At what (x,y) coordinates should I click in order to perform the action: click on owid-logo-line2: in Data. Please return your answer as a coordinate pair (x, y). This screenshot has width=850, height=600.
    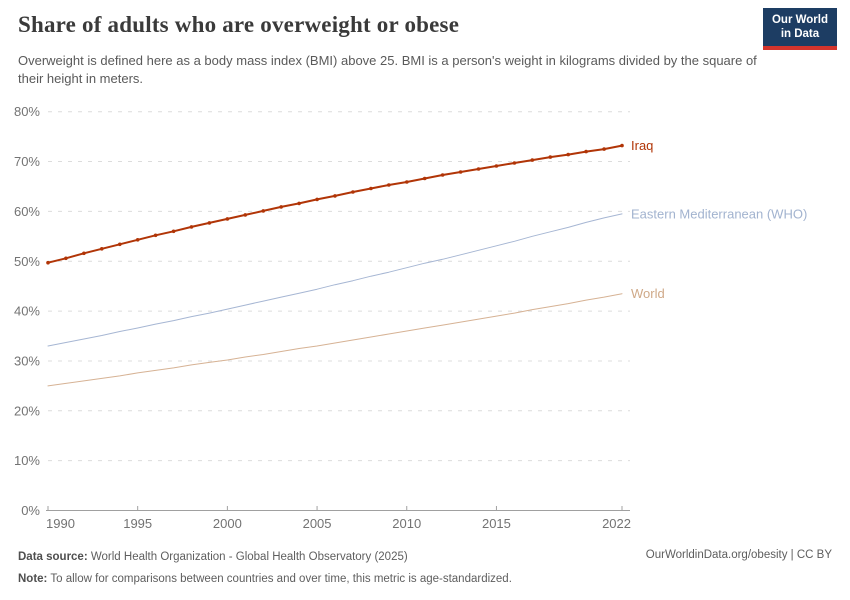
    Looking at the image, I should click on (800, 34).